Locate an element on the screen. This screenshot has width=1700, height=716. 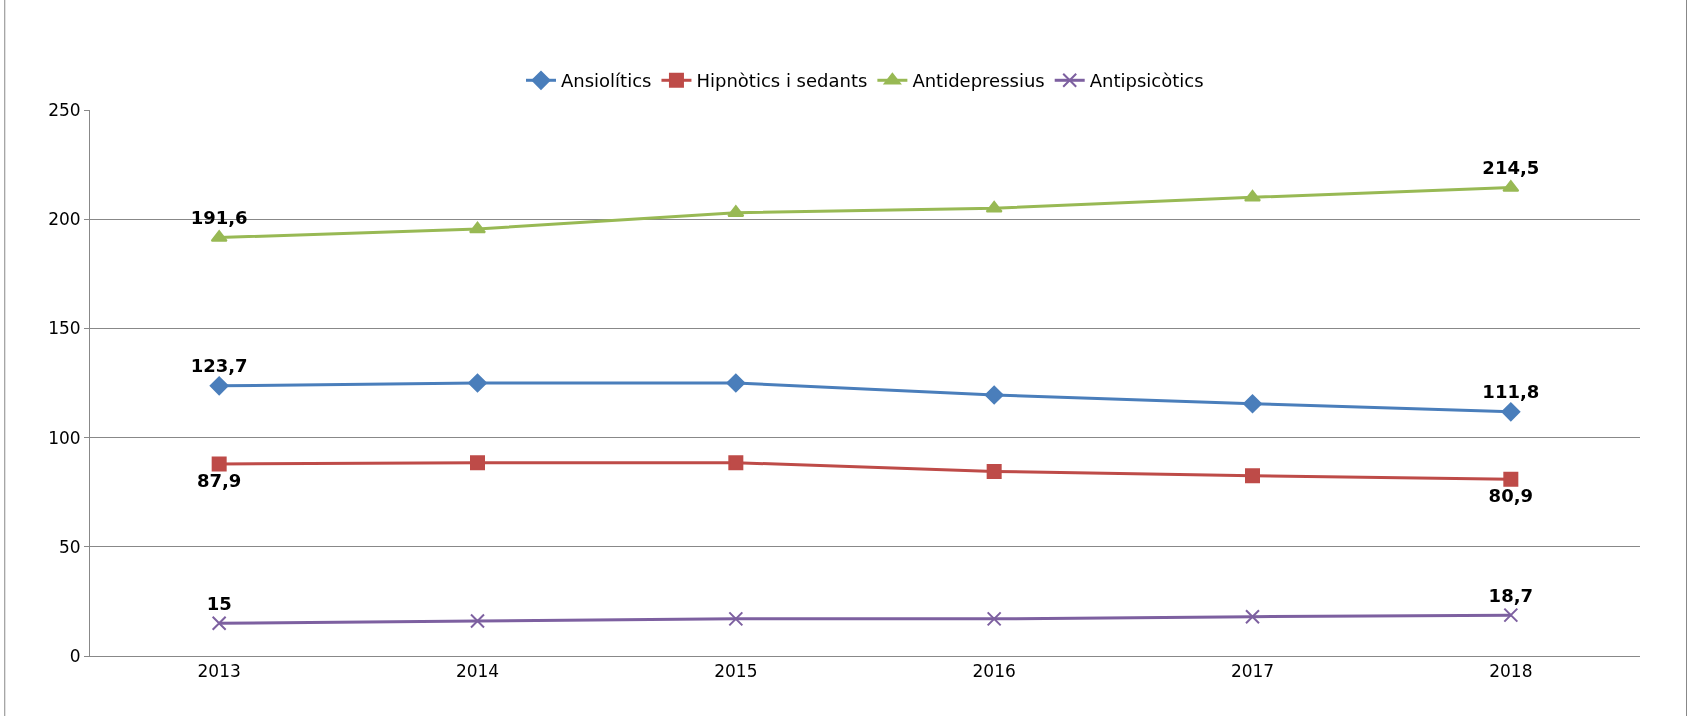
x-tick-label: 2013 is located at coordinates (219, 671).